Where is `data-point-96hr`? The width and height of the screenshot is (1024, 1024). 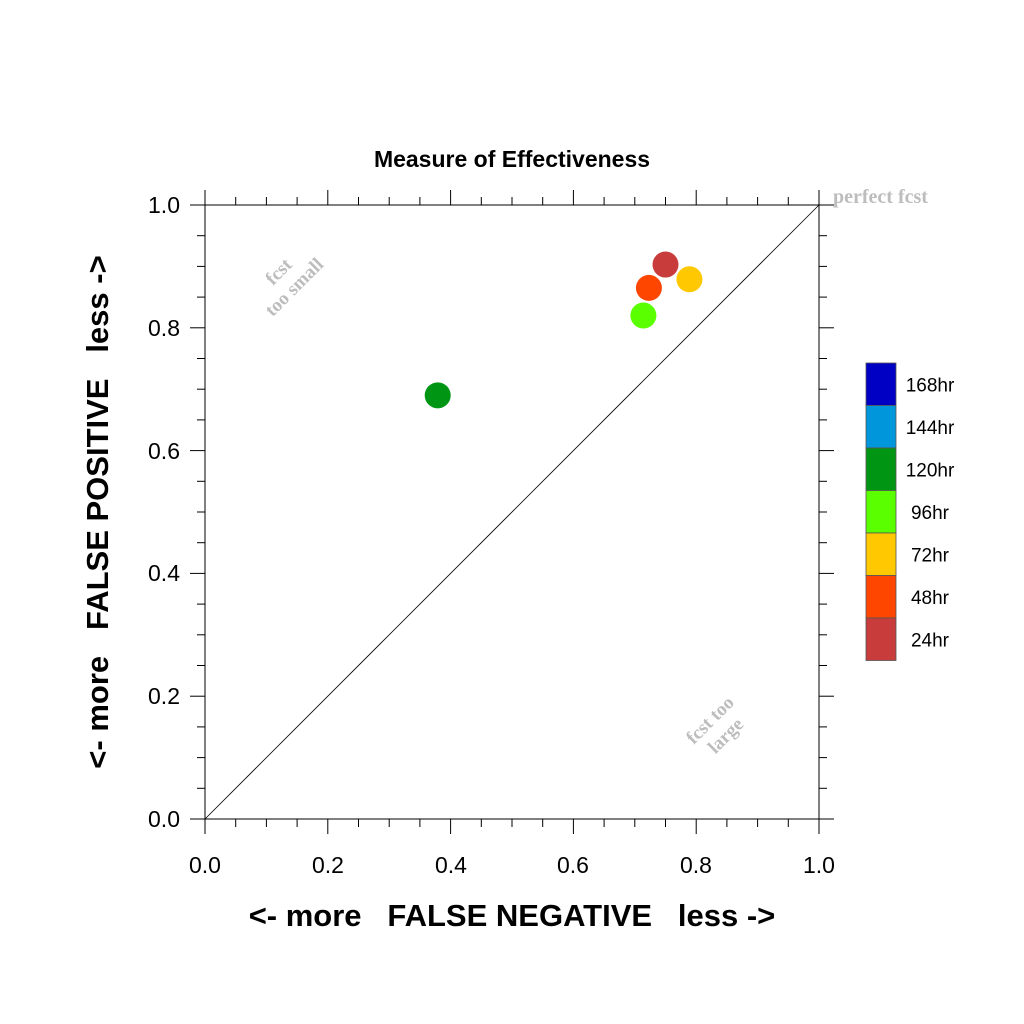 data-point-96hr is located at coordinates (643, 315).